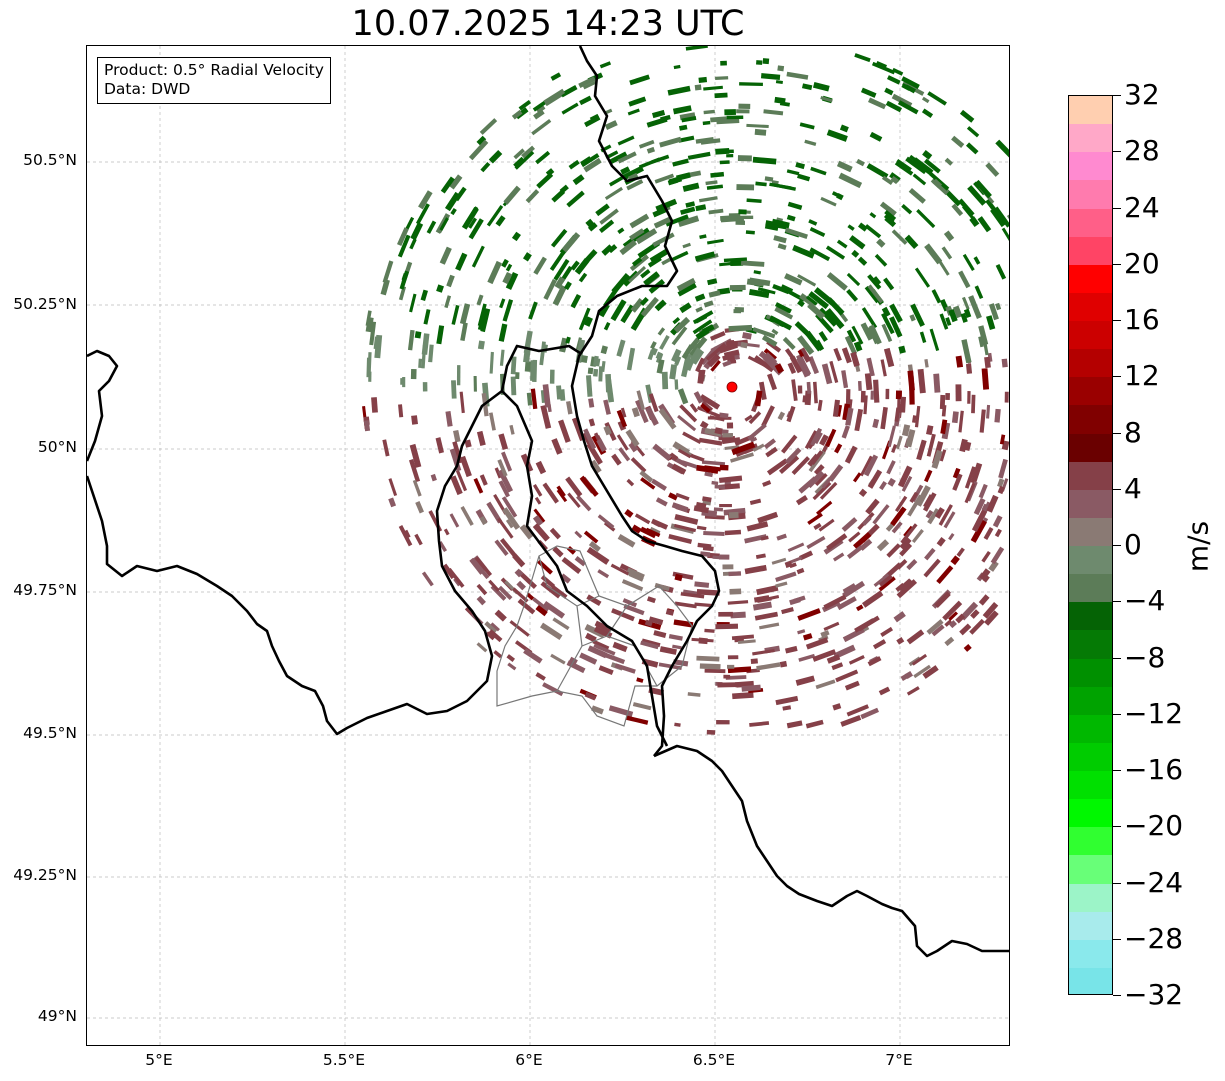 The image size is (1225, 1081). I want to click on x-tick-label: 5°E, so click(159, 1060).